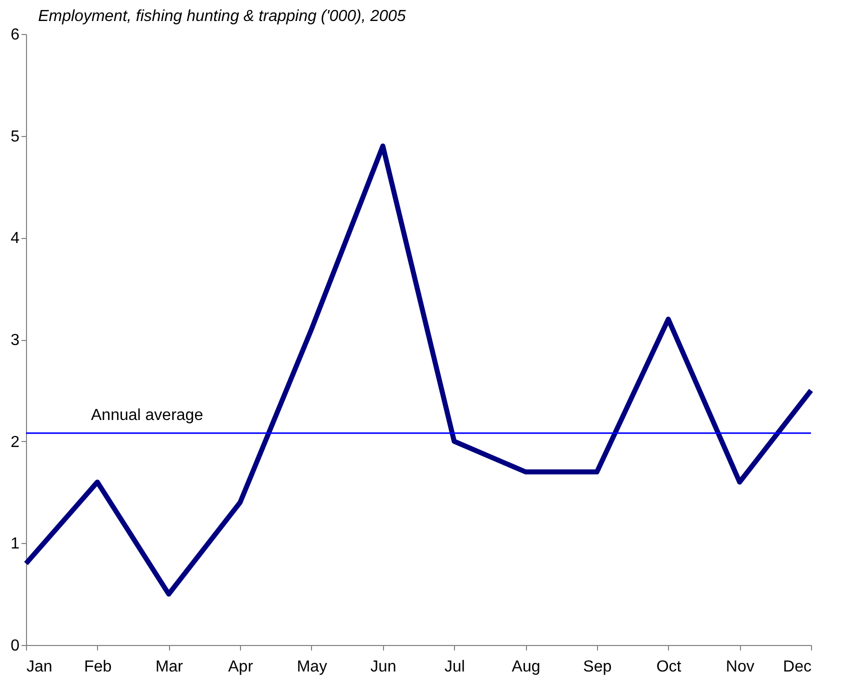  Describe the element at coordinates (169, 667) in the screenshot. I see `x-tick-label: Mar` at that location.